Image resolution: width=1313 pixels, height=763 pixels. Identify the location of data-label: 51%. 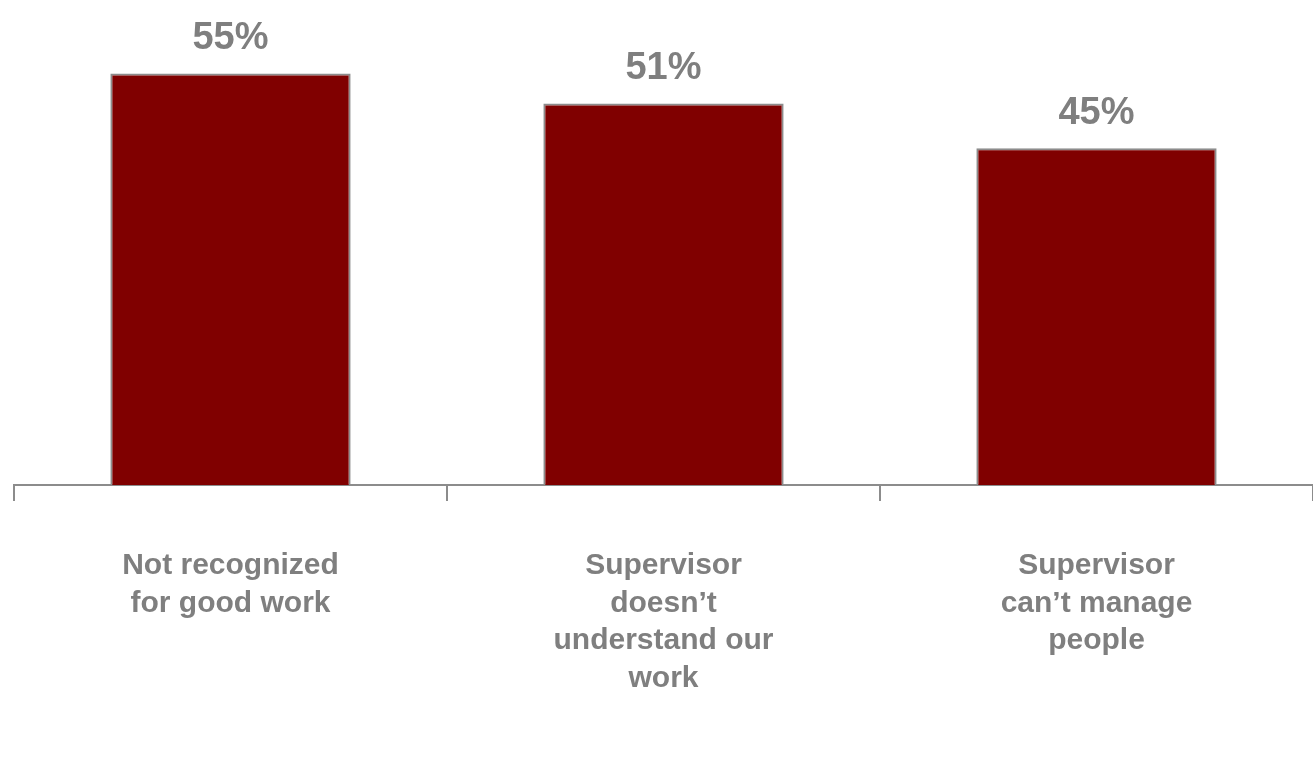
(663, 65).